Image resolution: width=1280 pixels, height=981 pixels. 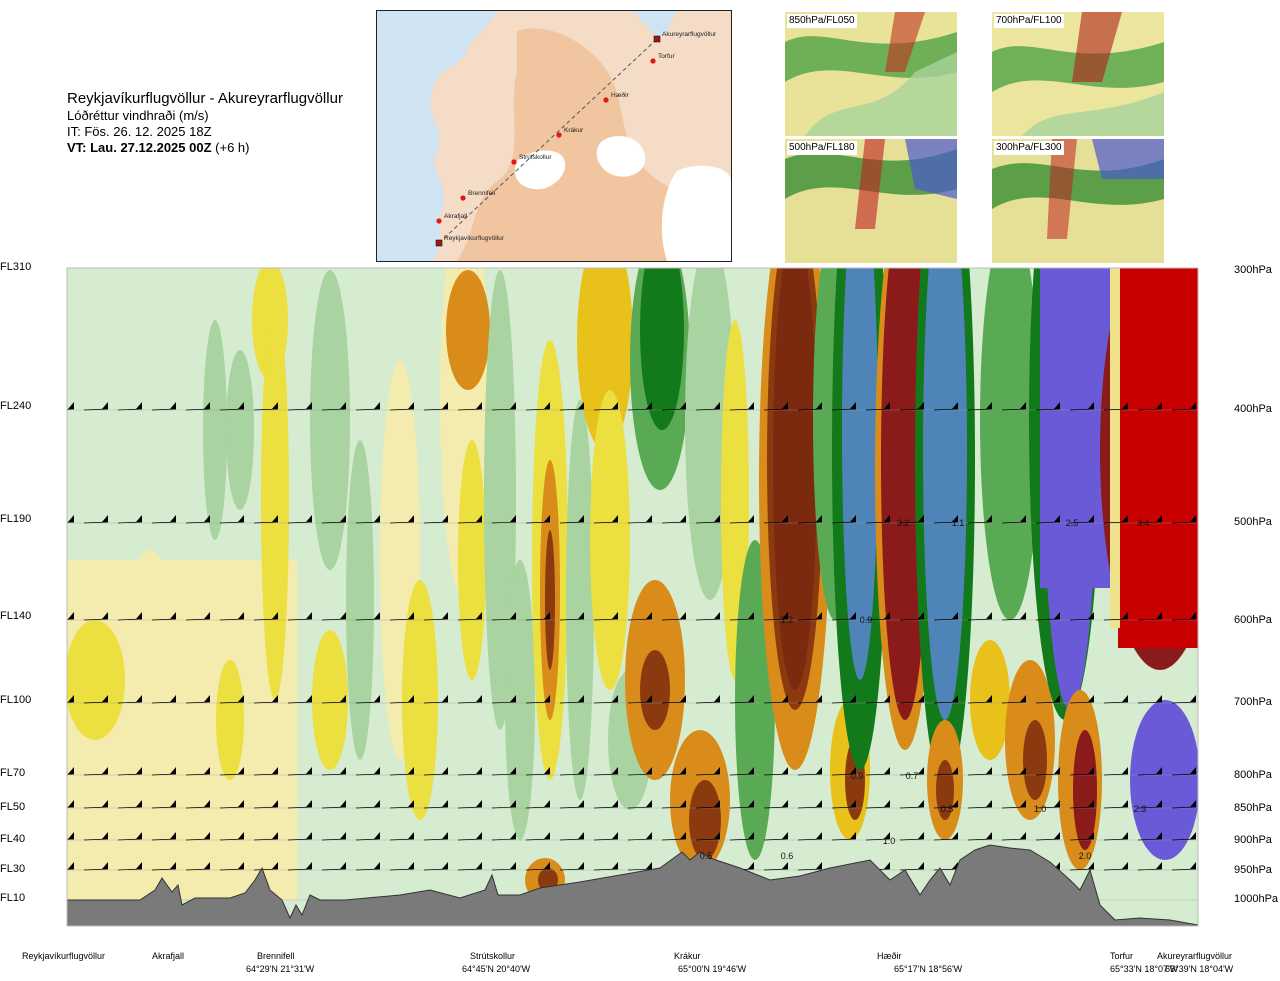 What do you see at coordinates (857, 776) in the screenshot?
I see `value-annotation: 0.9` at bounding box center [857, 776].